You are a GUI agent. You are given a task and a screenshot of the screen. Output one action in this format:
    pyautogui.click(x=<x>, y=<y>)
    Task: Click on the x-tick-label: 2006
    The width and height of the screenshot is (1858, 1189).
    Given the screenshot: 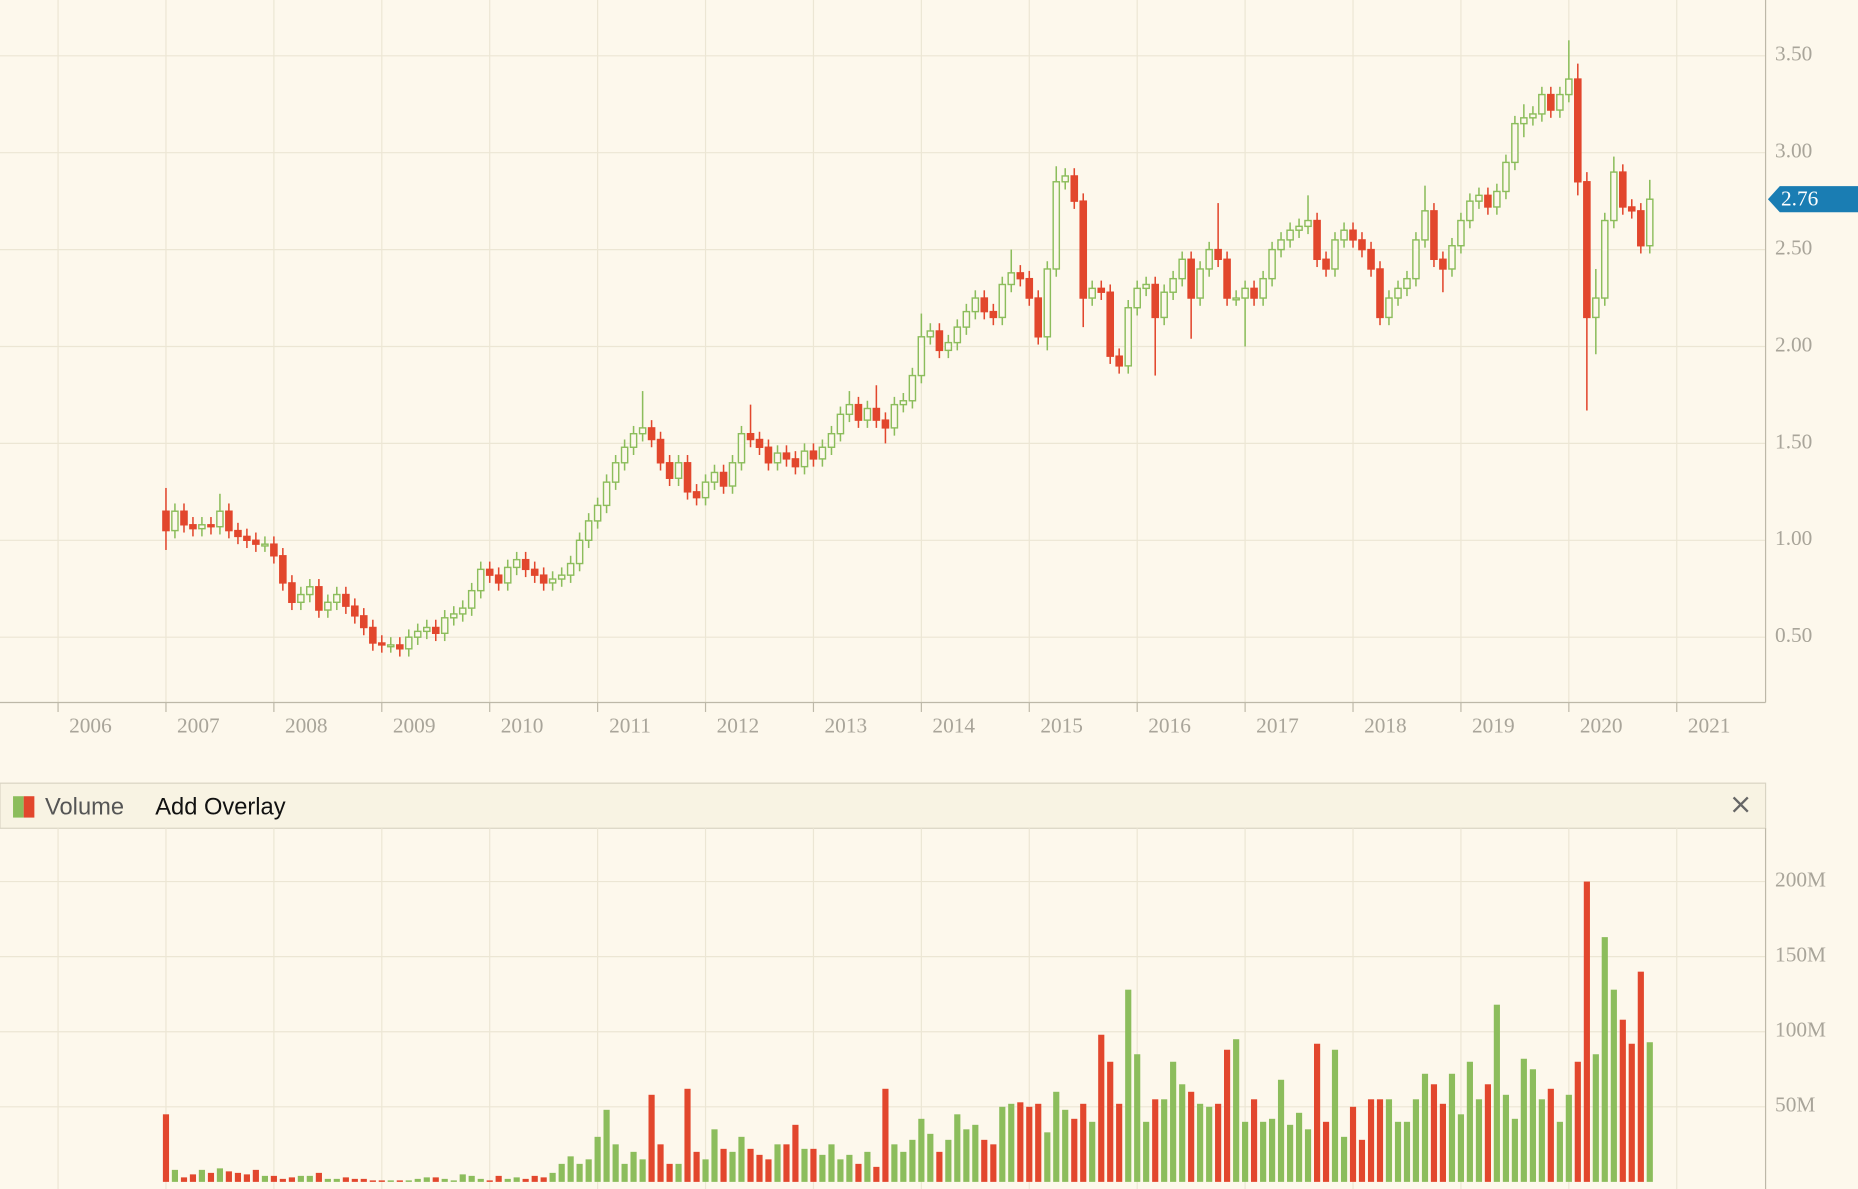 What is the action you would take?
    pyautogui.click(x=90, y=725)
    